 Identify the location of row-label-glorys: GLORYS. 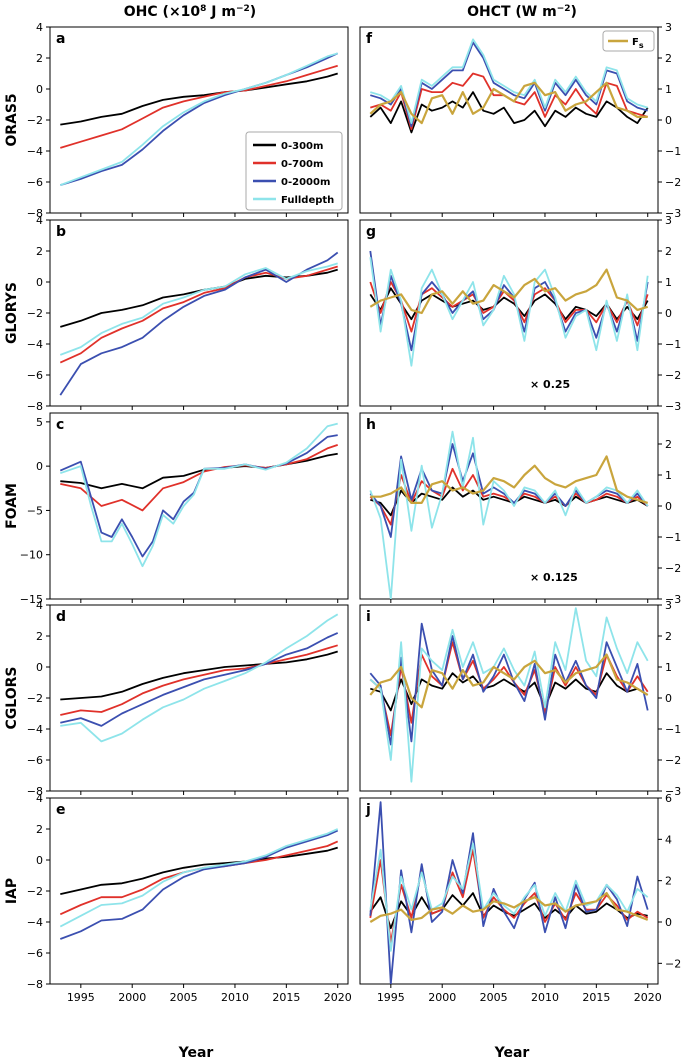
(12, 313).